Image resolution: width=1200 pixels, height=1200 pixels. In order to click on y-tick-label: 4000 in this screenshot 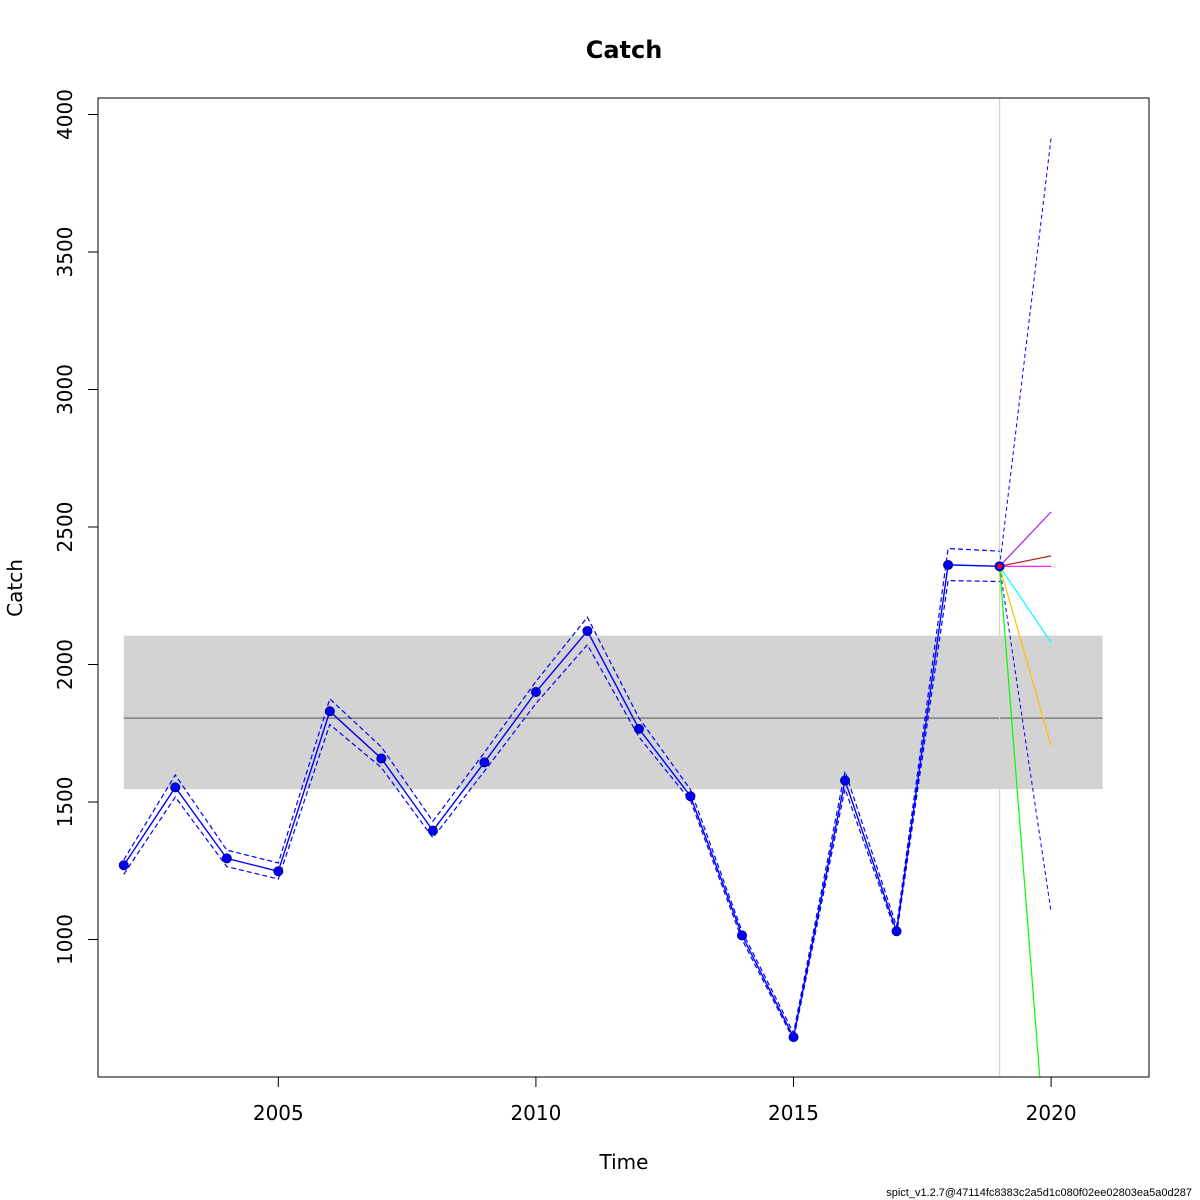, I will do `click(65, 114)`.